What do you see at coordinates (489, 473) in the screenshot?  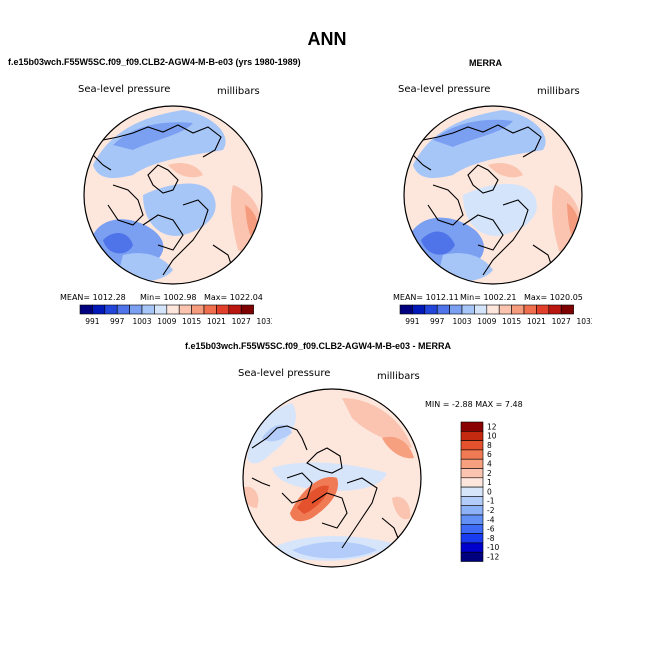 I see `colorbar-tick-label: 2` at bounding box center [489, 473].